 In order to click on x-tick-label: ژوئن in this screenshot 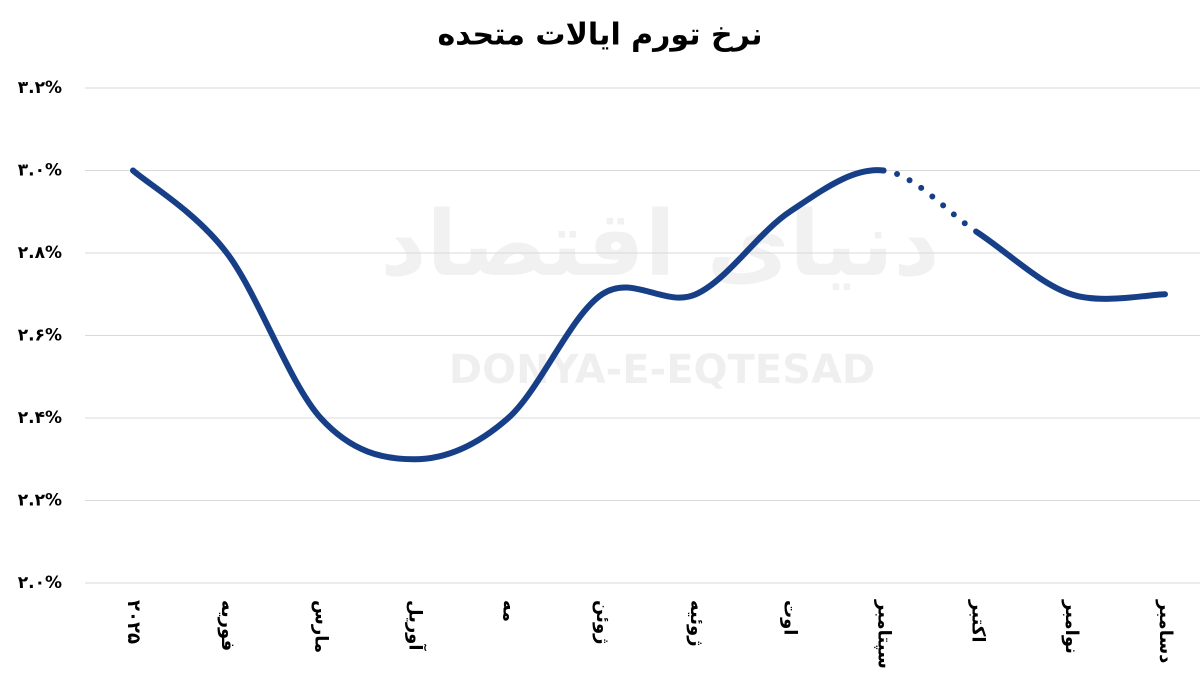, I will do `click(602, 622)`.